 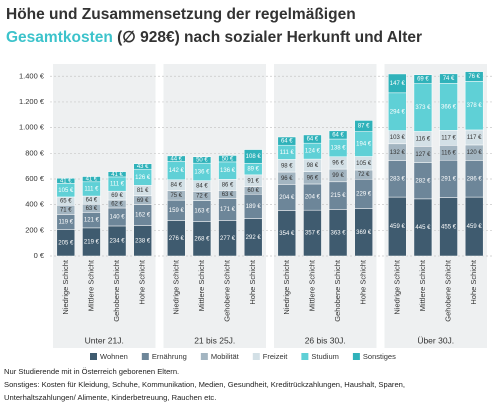 I want to click on value-label: 120 €, so click(x=475, y=153).